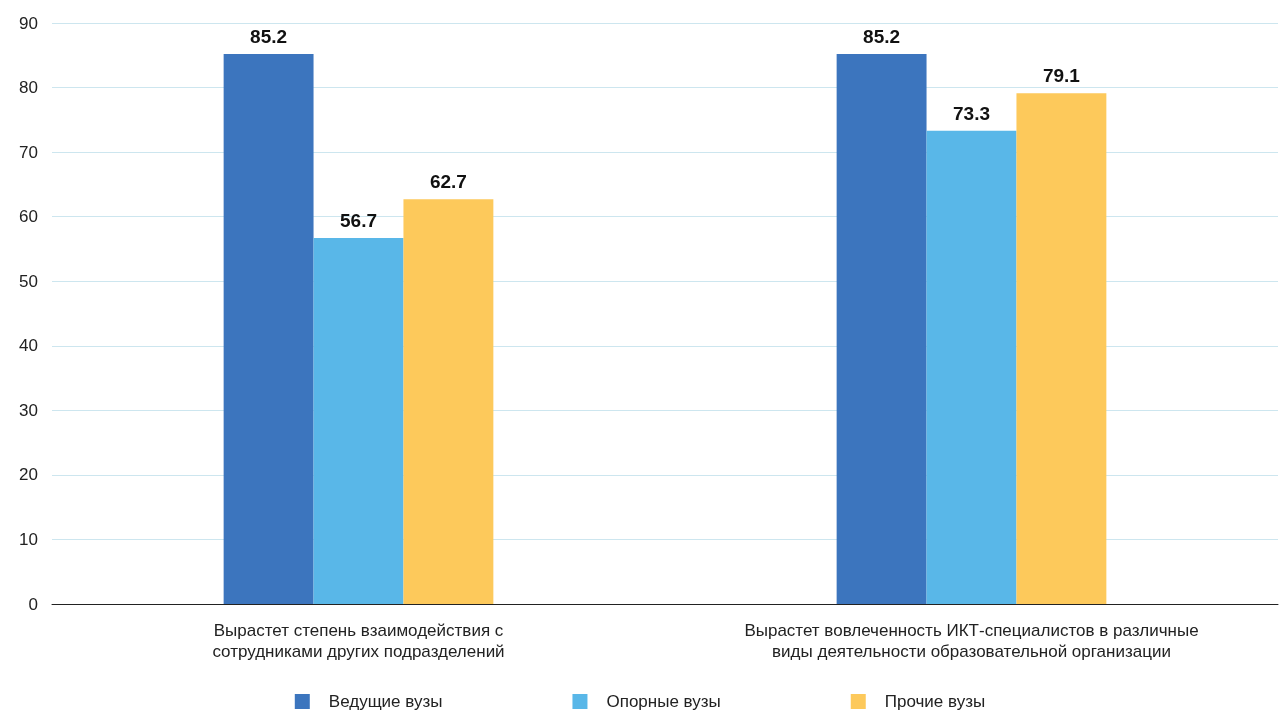 Image resolution: width=1280 pixels, height=715 pixels. Describe the element at coordinates (28, 346) in the screenshot. I see `y-tick-label: 40` at that location.